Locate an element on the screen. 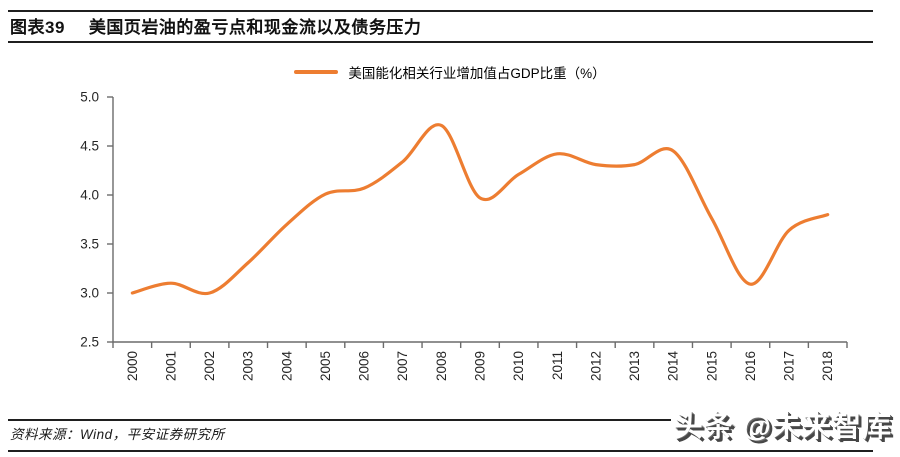  x-tick-label: 2007 is located at coordinates (402, 366).